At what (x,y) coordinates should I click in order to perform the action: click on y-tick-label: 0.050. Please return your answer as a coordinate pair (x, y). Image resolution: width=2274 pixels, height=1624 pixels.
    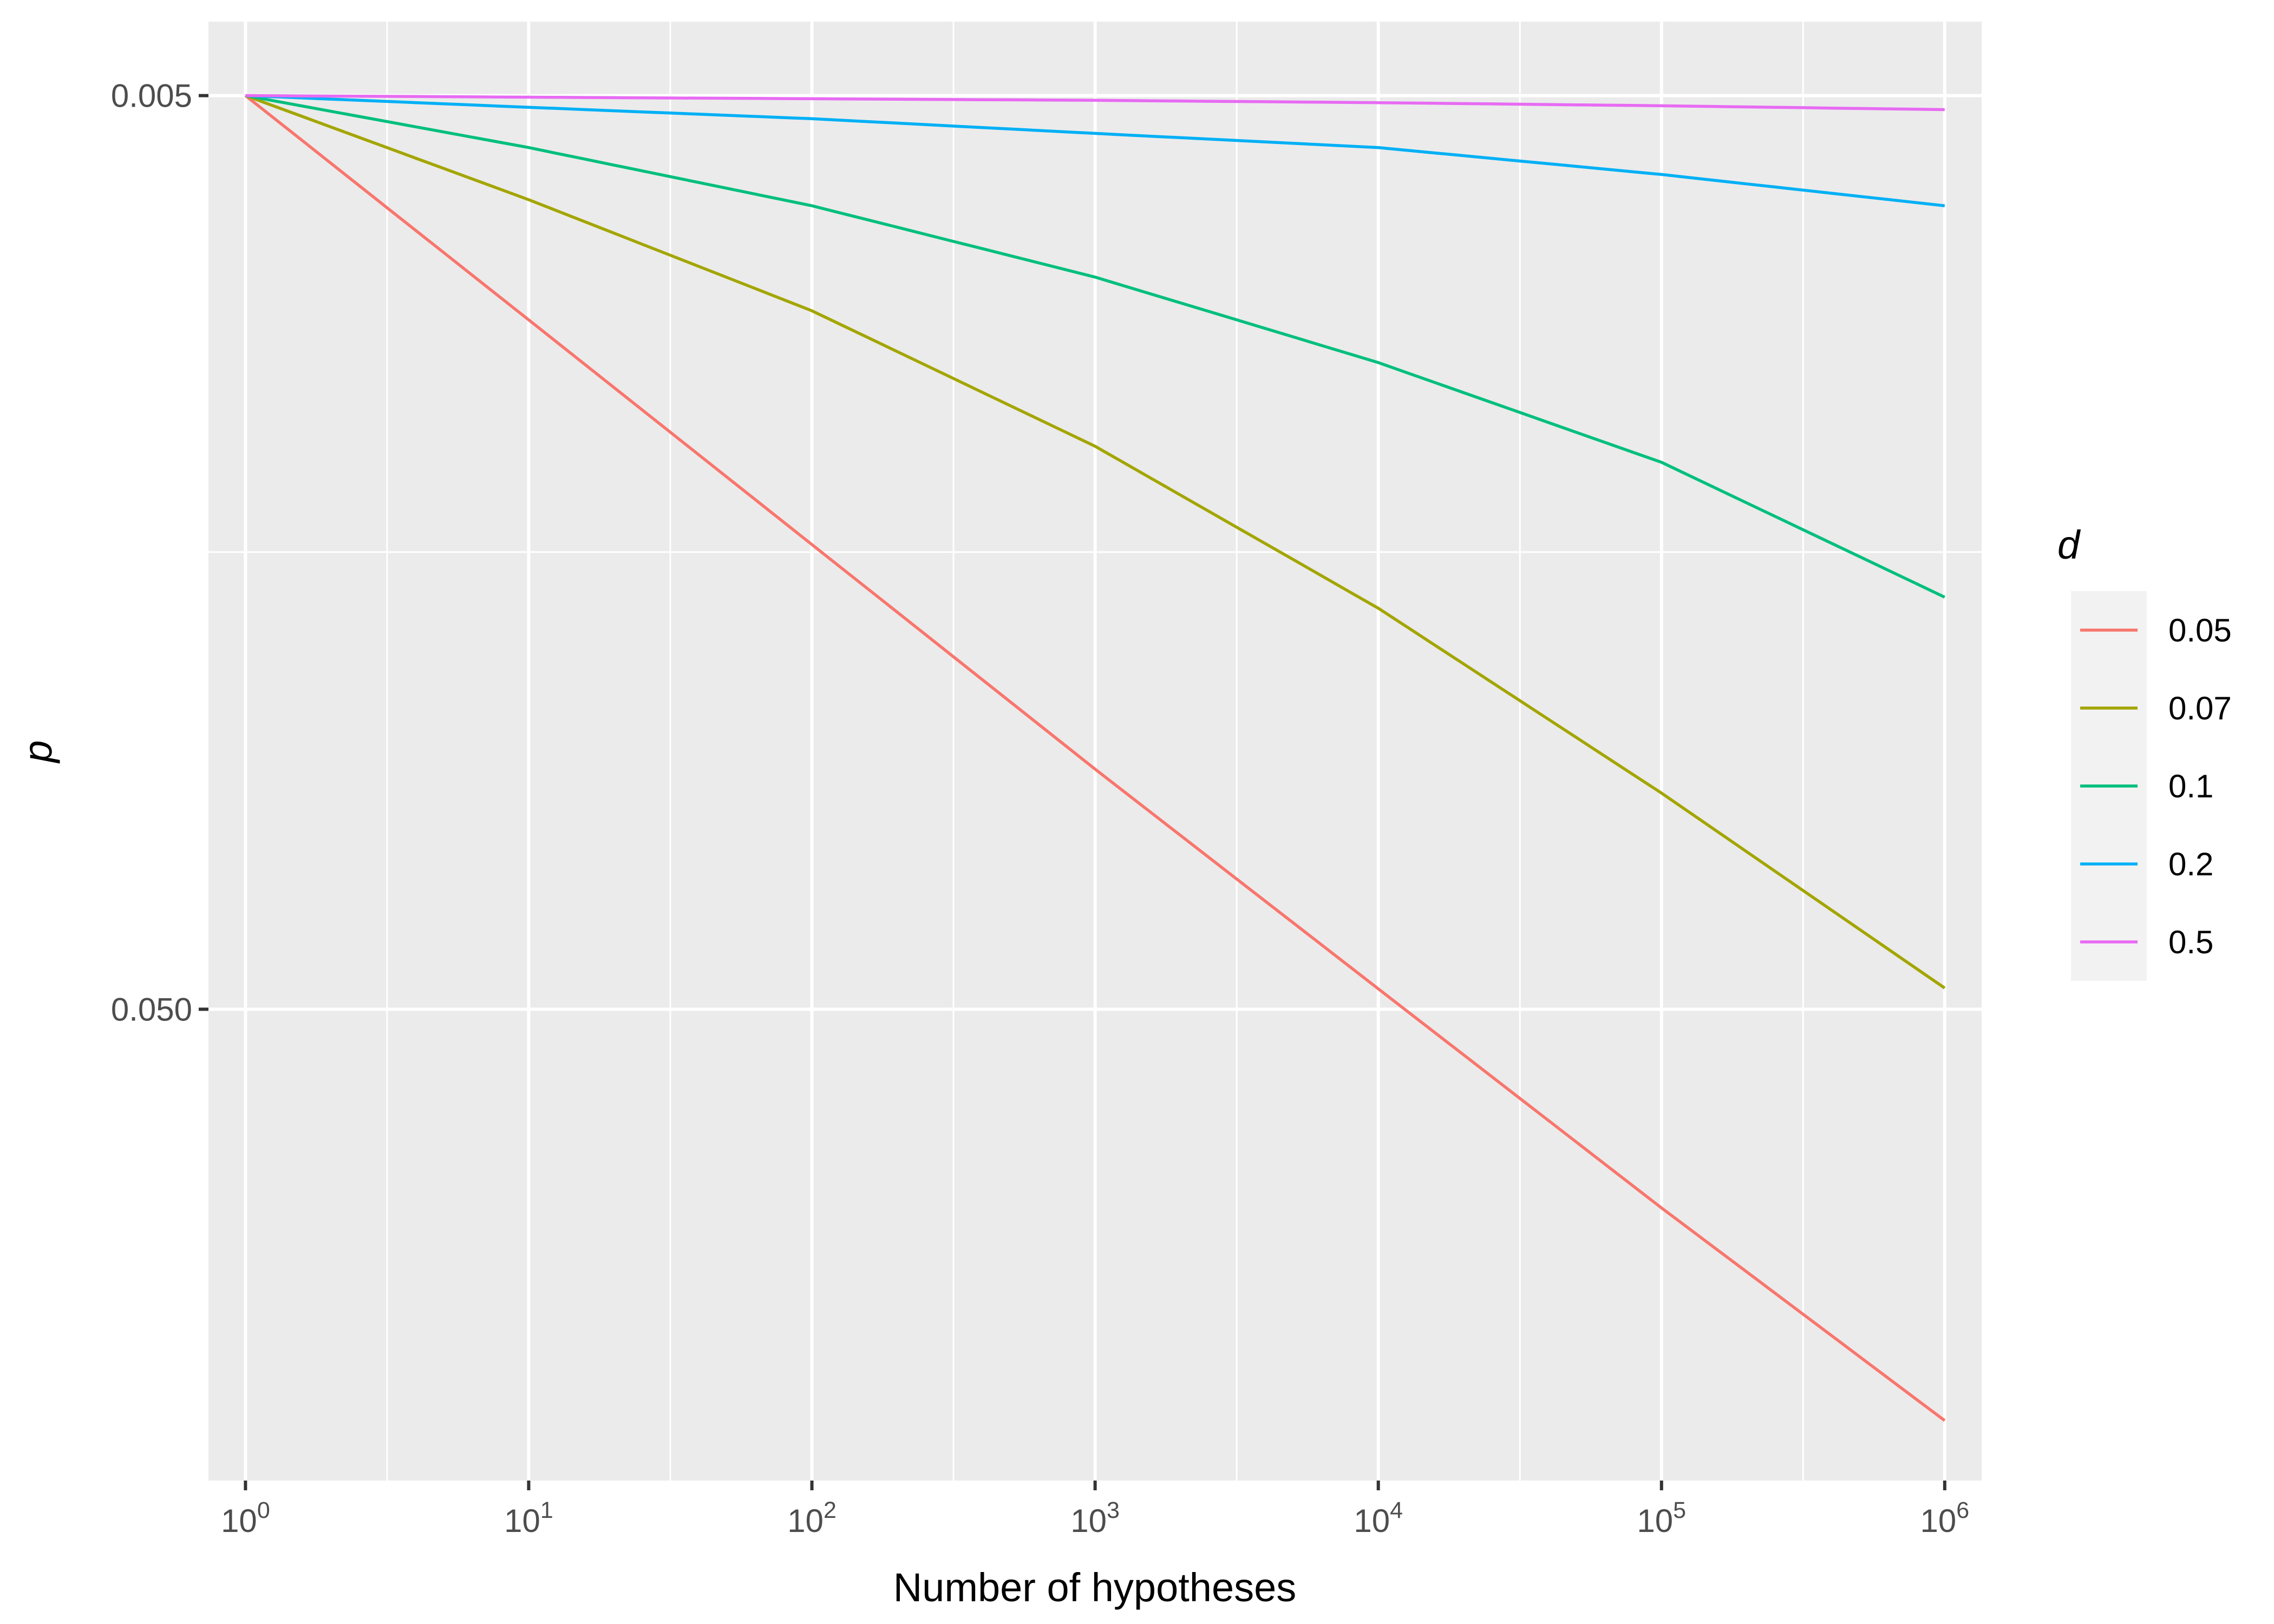
    Looking at the image, I should click on (151, 1009).